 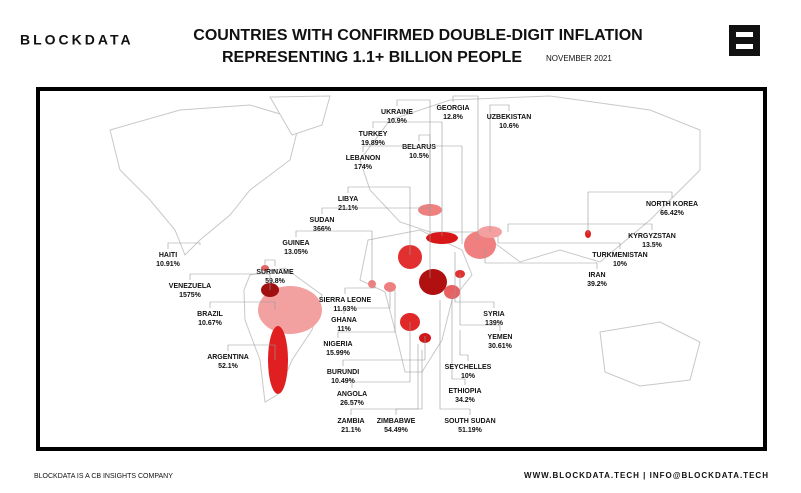 What do you see at coordinates (210, 323) in the screenshot?
I see `country-inflation: 10.67%` at bounding box center [210, 323].